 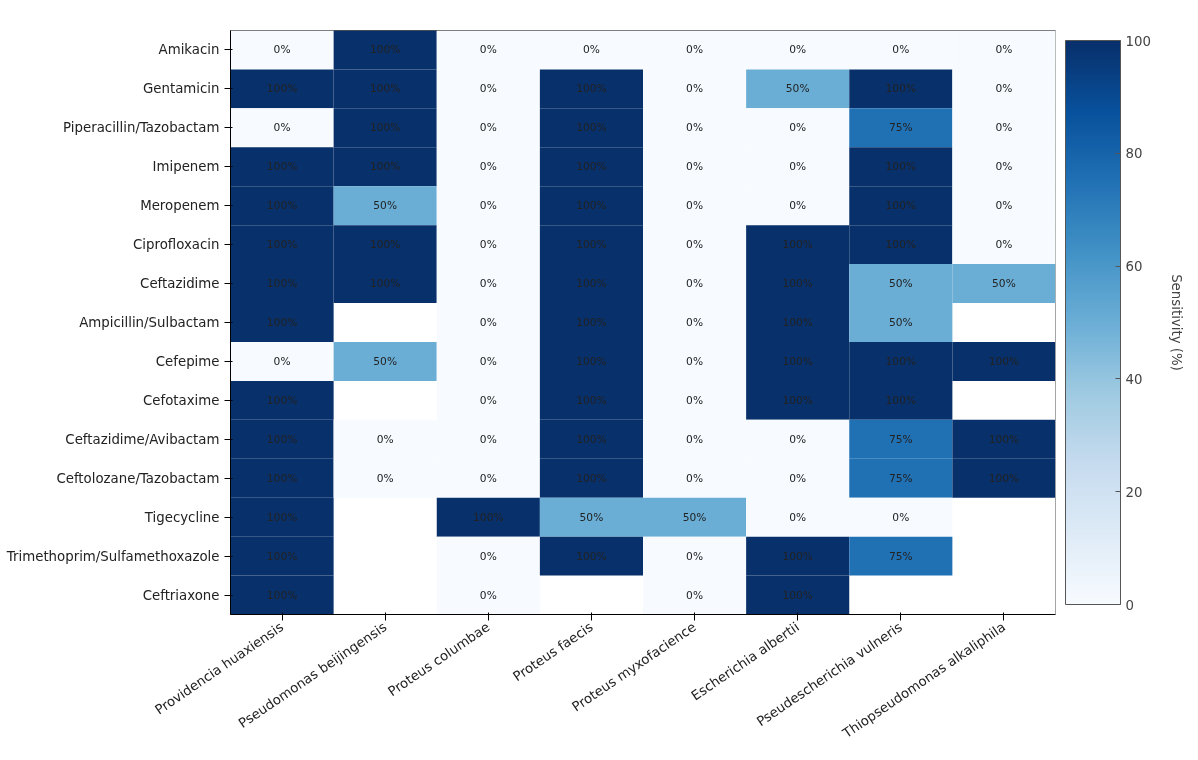 I want to click on y-tick-label: Gentamicin, so click(x=181, y=89).